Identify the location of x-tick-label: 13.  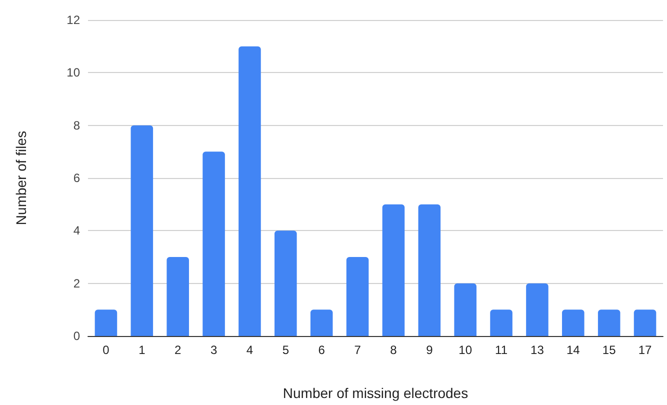
(537, 350).